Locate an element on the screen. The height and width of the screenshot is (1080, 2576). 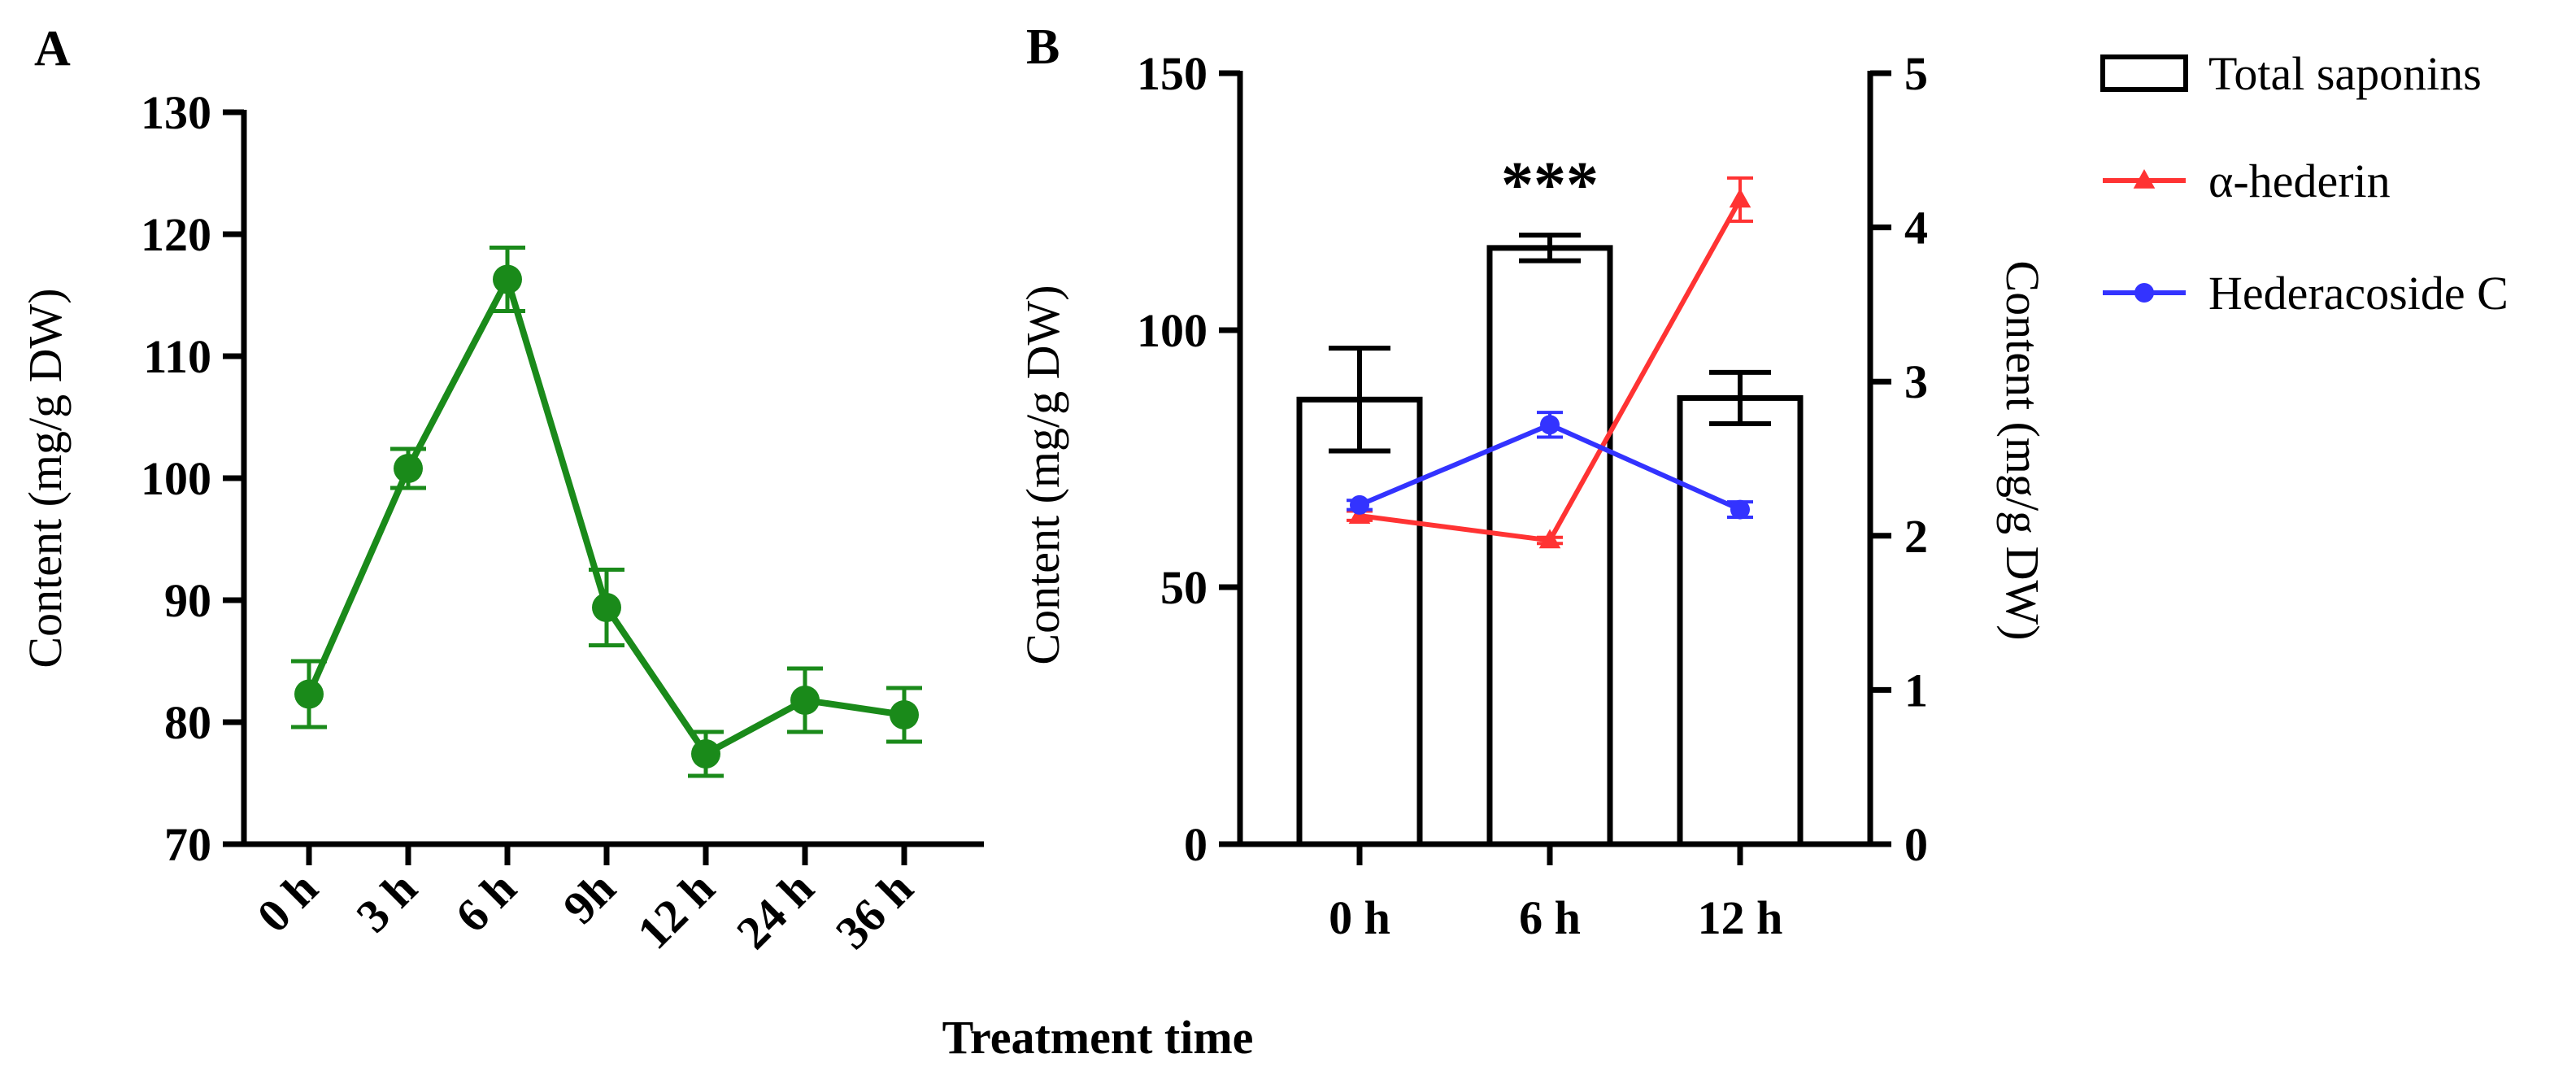
y2-tick-label: 2 is located at coordinates (1916, 536).